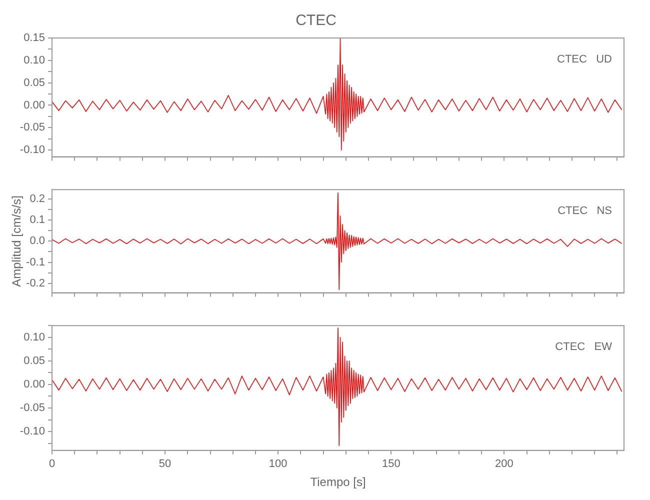 The image size is (650, 500). What do you see at coordinates (37, 220) in the screenshot?
I see `y-tick-label: 0.1` at bounding box center [37, 220].